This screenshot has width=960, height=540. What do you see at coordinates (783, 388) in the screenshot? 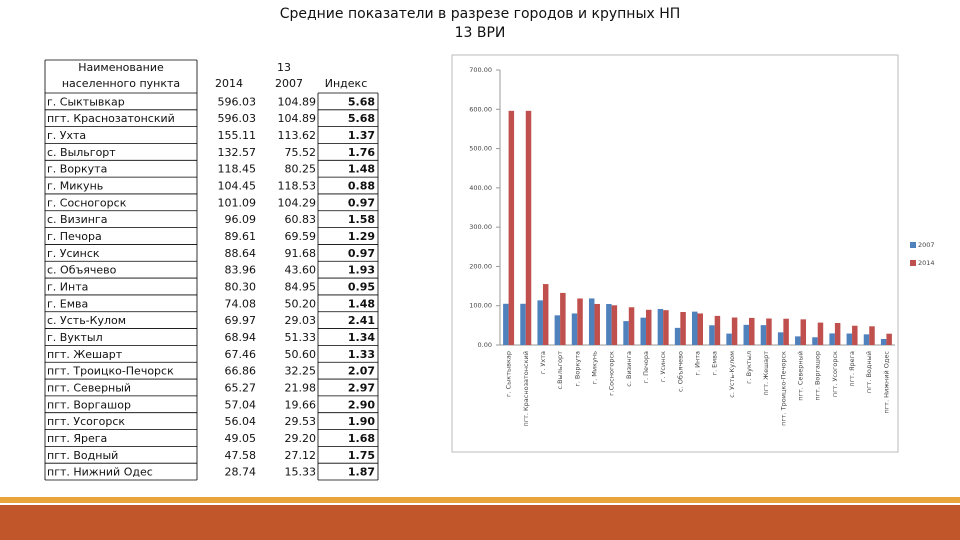
I see `x-tick-label: пгт. Троицко-Печорск` at bounding box center [783, 388].